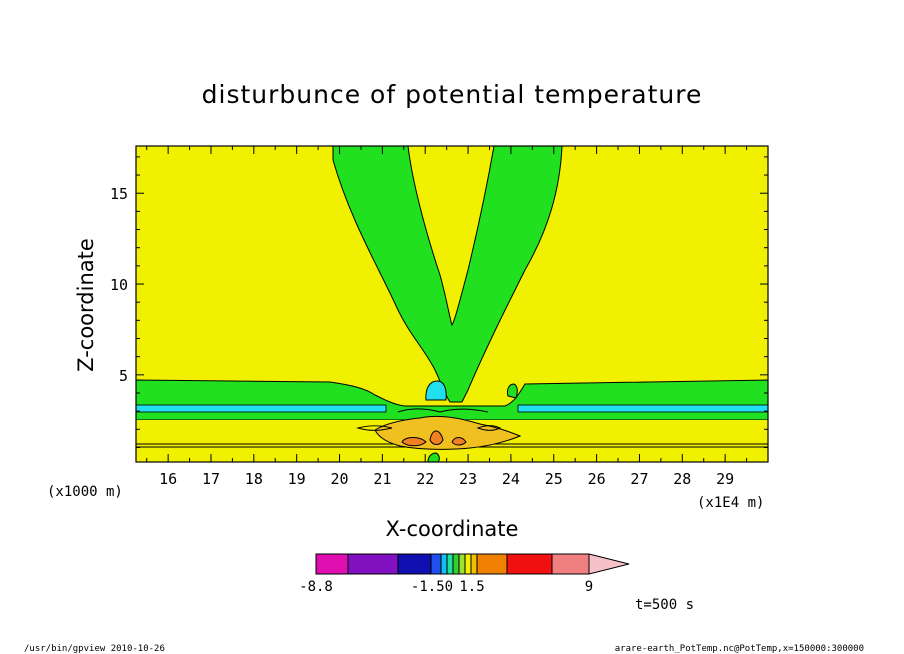  I want to click on colorbar-labels: -8.8 -1.50 1.5 9, so click(446, 587).